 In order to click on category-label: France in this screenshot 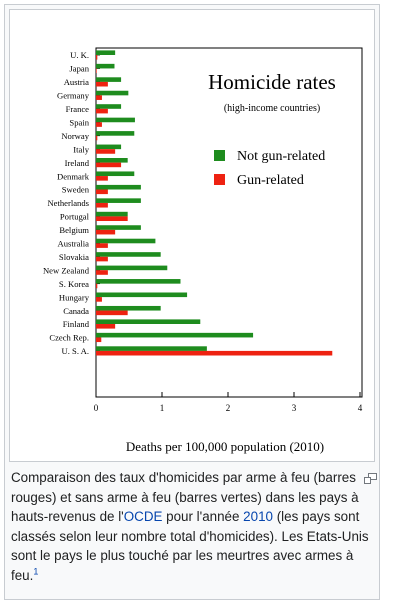, I will do `click(78, 109)`.